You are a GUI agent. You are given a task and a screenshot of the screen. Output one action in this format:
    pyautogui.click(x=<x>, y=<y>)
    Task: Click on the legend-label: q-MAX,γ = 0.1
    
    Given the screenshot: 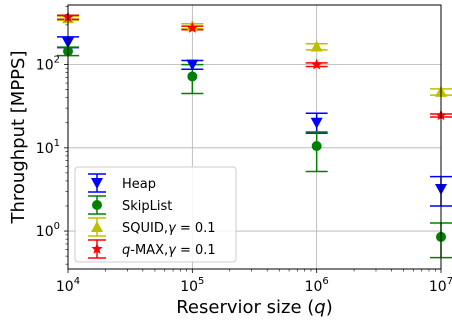 What is the action you would take?
    pyautogui.click(x=169, y=250)
    